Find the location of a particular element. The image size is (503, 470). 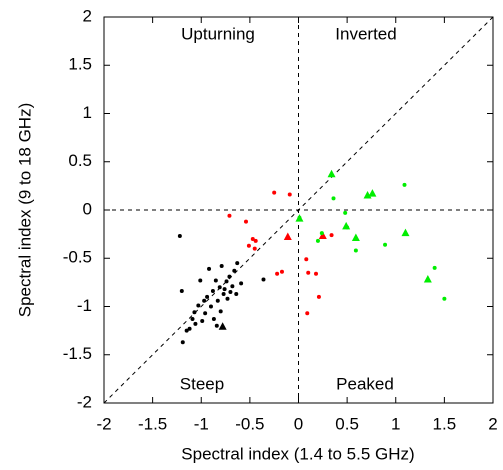

quadrant-label: Inverted is located at coordinates (365, 33).